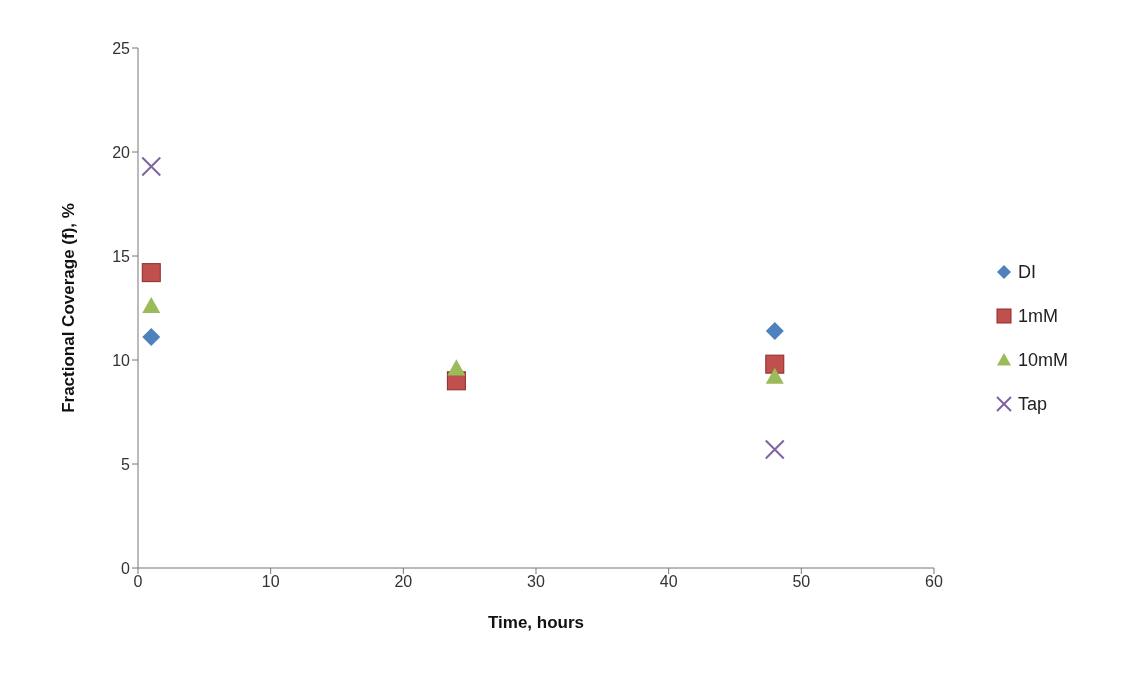  Describe the element at coordinates (121, 152) in the screenshot. I see `y-tick-label: 20` at that location.